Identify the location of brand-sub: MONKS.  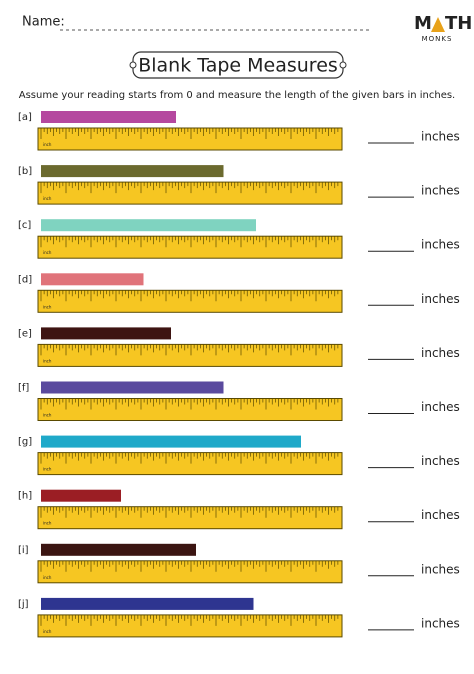
(437, 39).